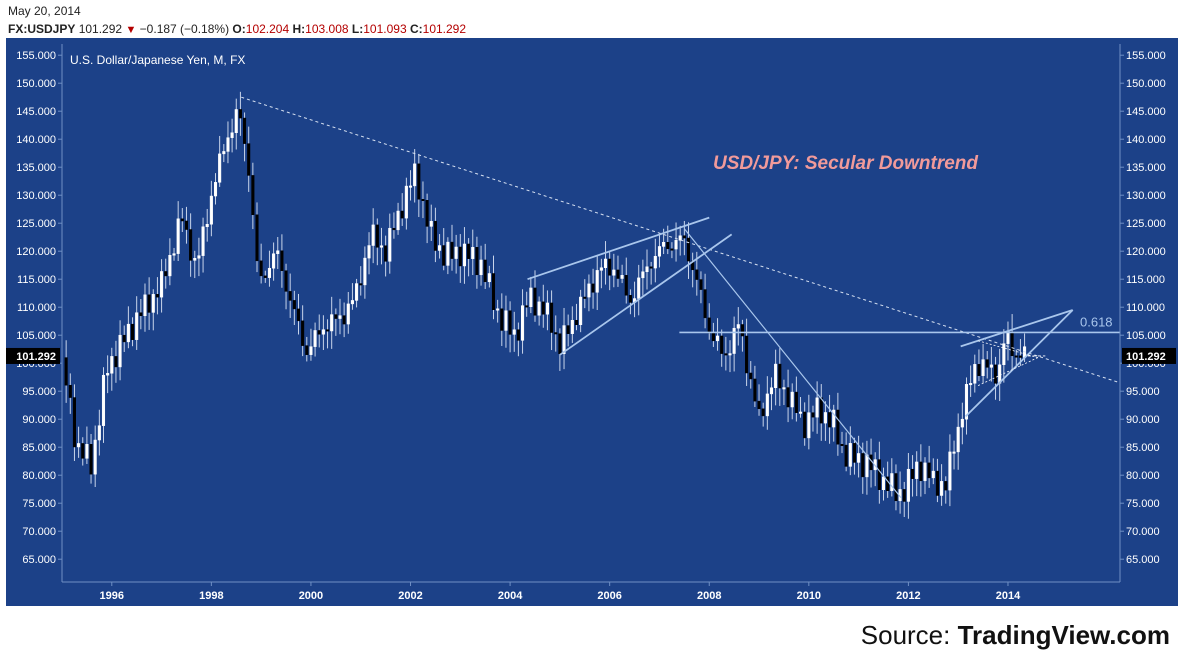 Image resolution: width=1184 pixels, height=661 pixels. What do you see at coordinates (36, 252) in the screenshot?
I see `y-tick-label-left: 120.000` at bounding box center [36, 252].